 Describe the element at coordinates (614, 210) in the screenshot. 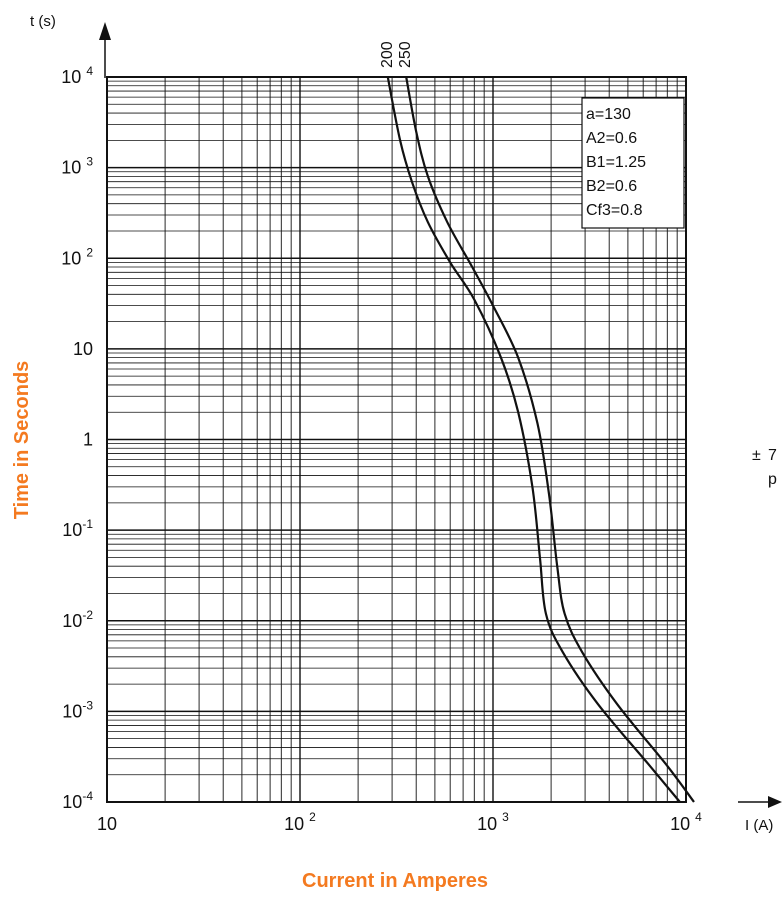

I see `param-cf3: Cf3=0.8` at that location.